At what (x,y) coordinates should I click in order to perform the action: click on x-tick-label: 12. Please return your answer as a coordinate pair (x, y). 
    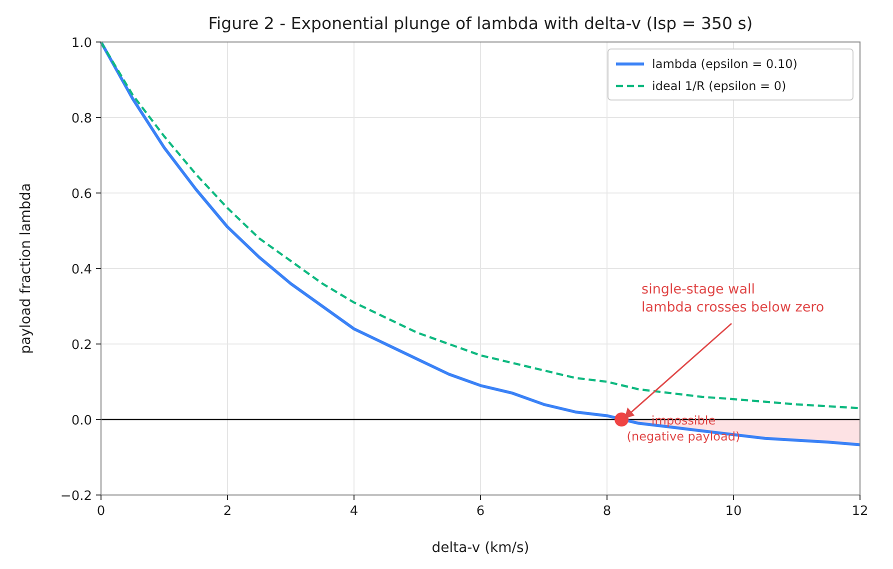
    Looking at the image, I should click on (860, 511).